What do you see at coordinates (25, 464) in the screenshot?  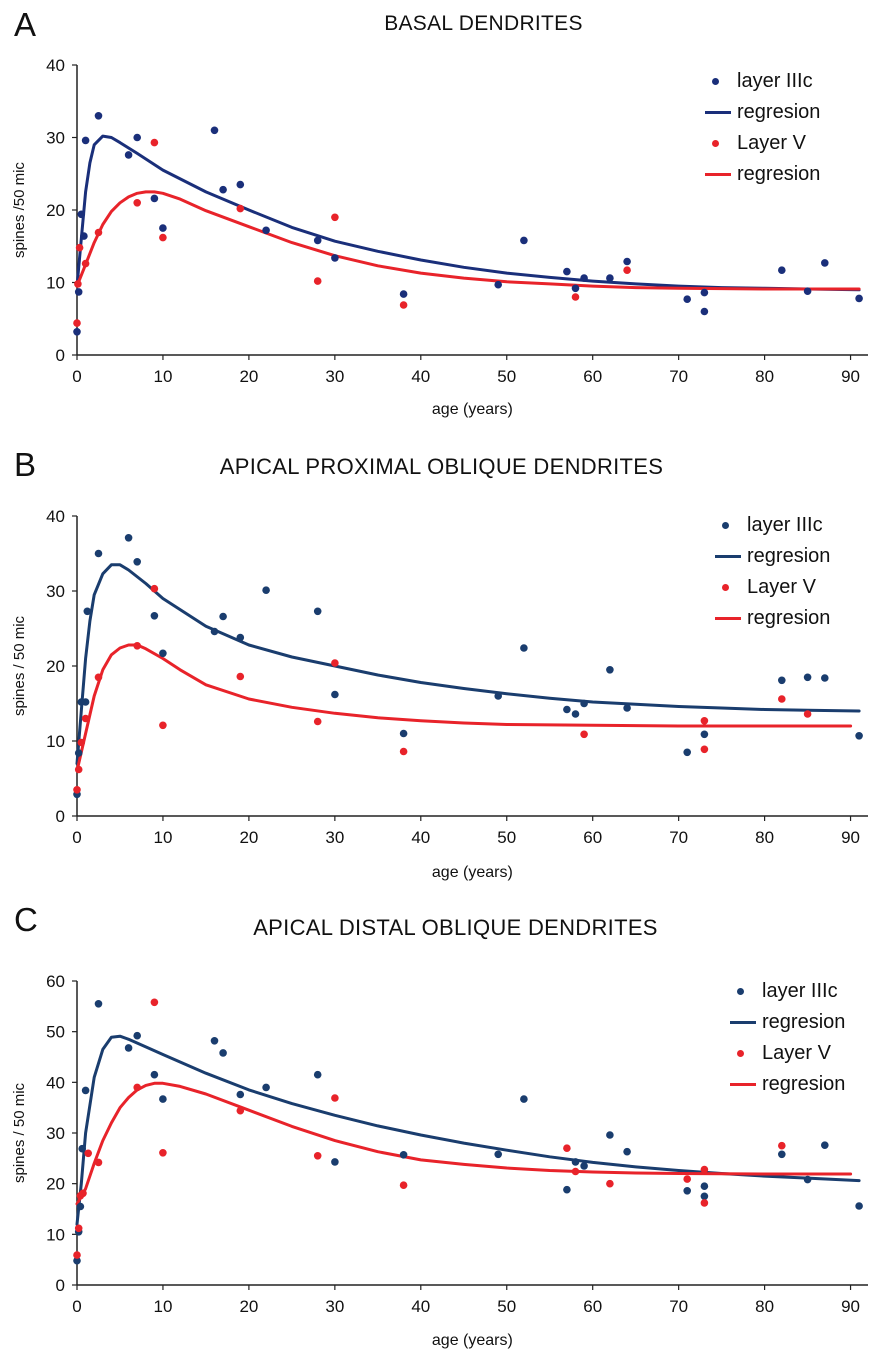 I see `panel-letter: B` at bounding box center [25, 464].